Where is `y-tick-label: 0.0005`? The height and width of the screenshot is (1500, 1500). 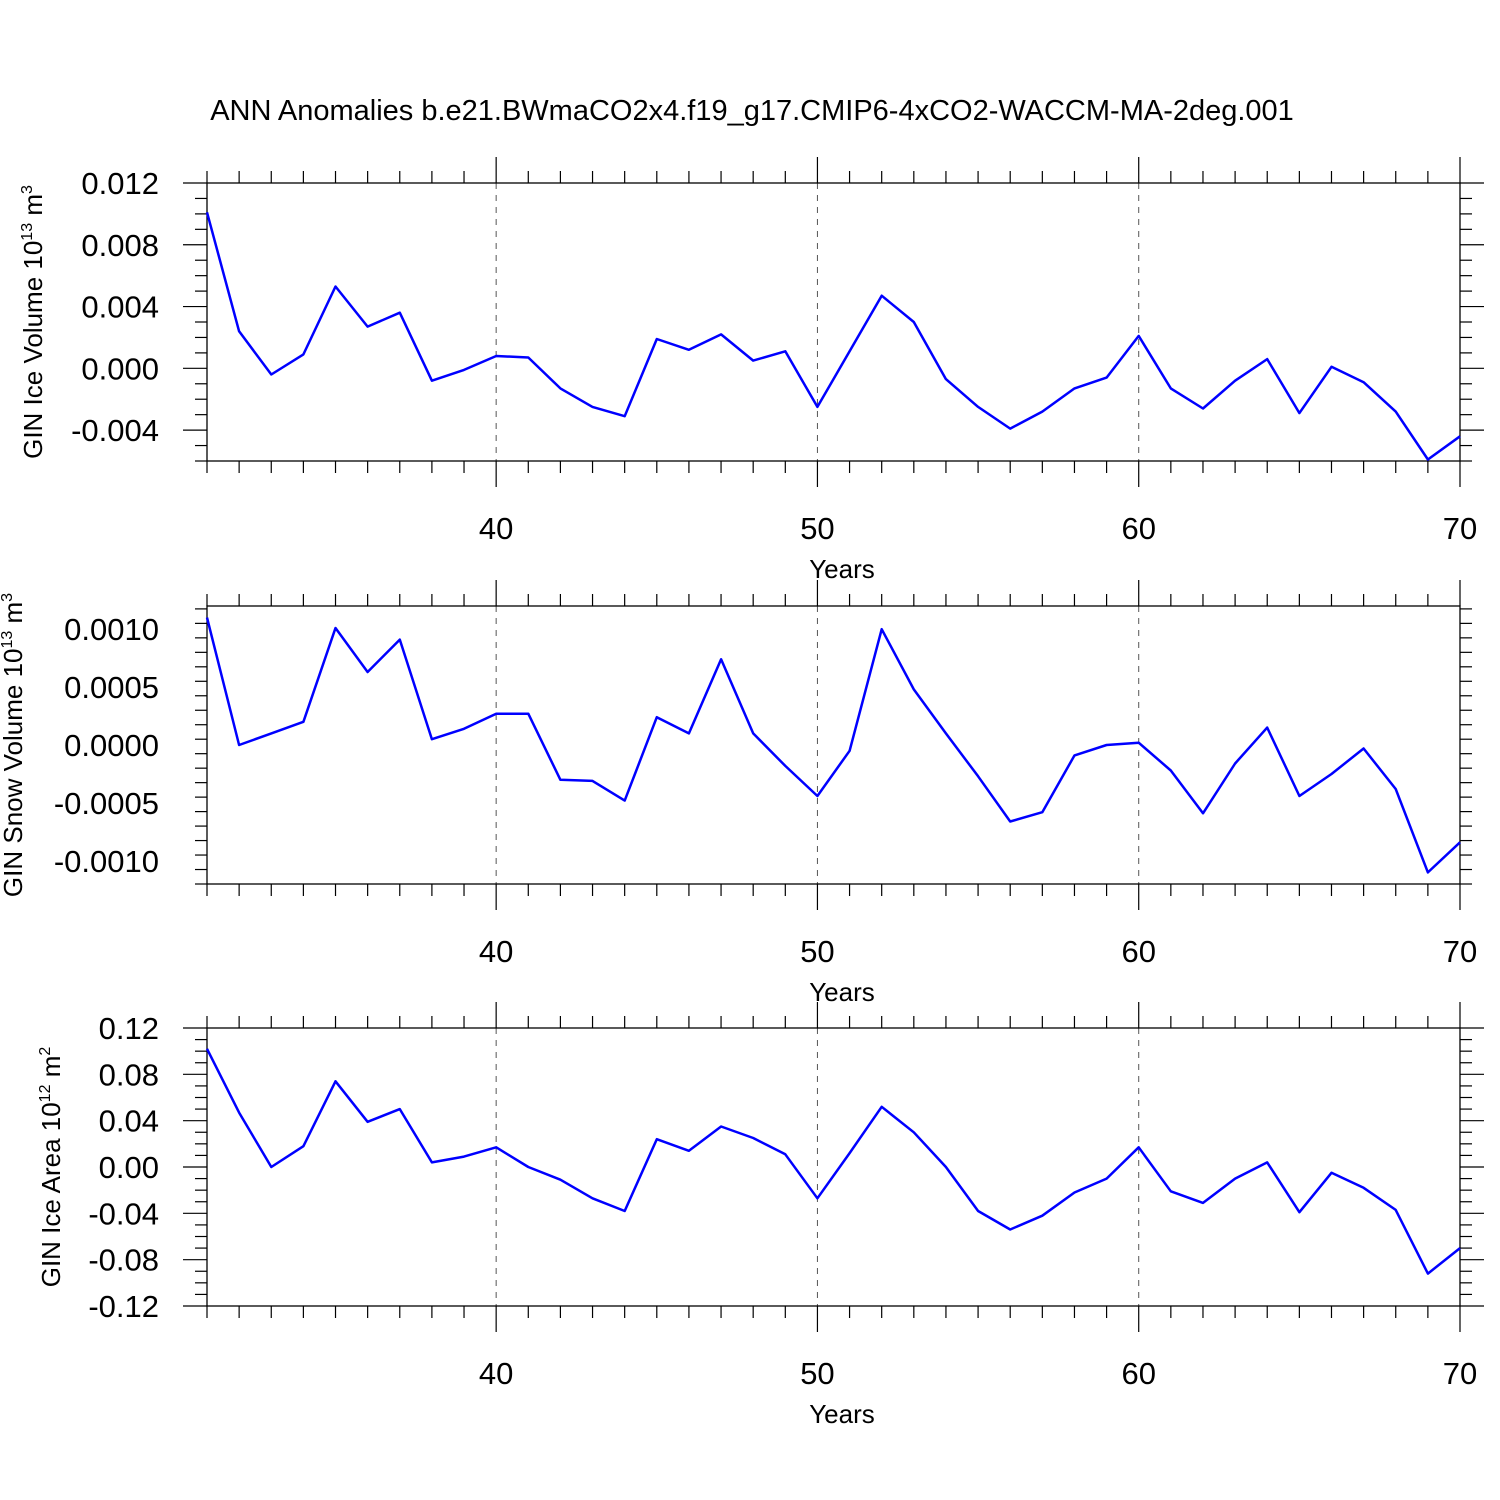 y-tick-label: 0.0005 is located at coordinates (111, 687).